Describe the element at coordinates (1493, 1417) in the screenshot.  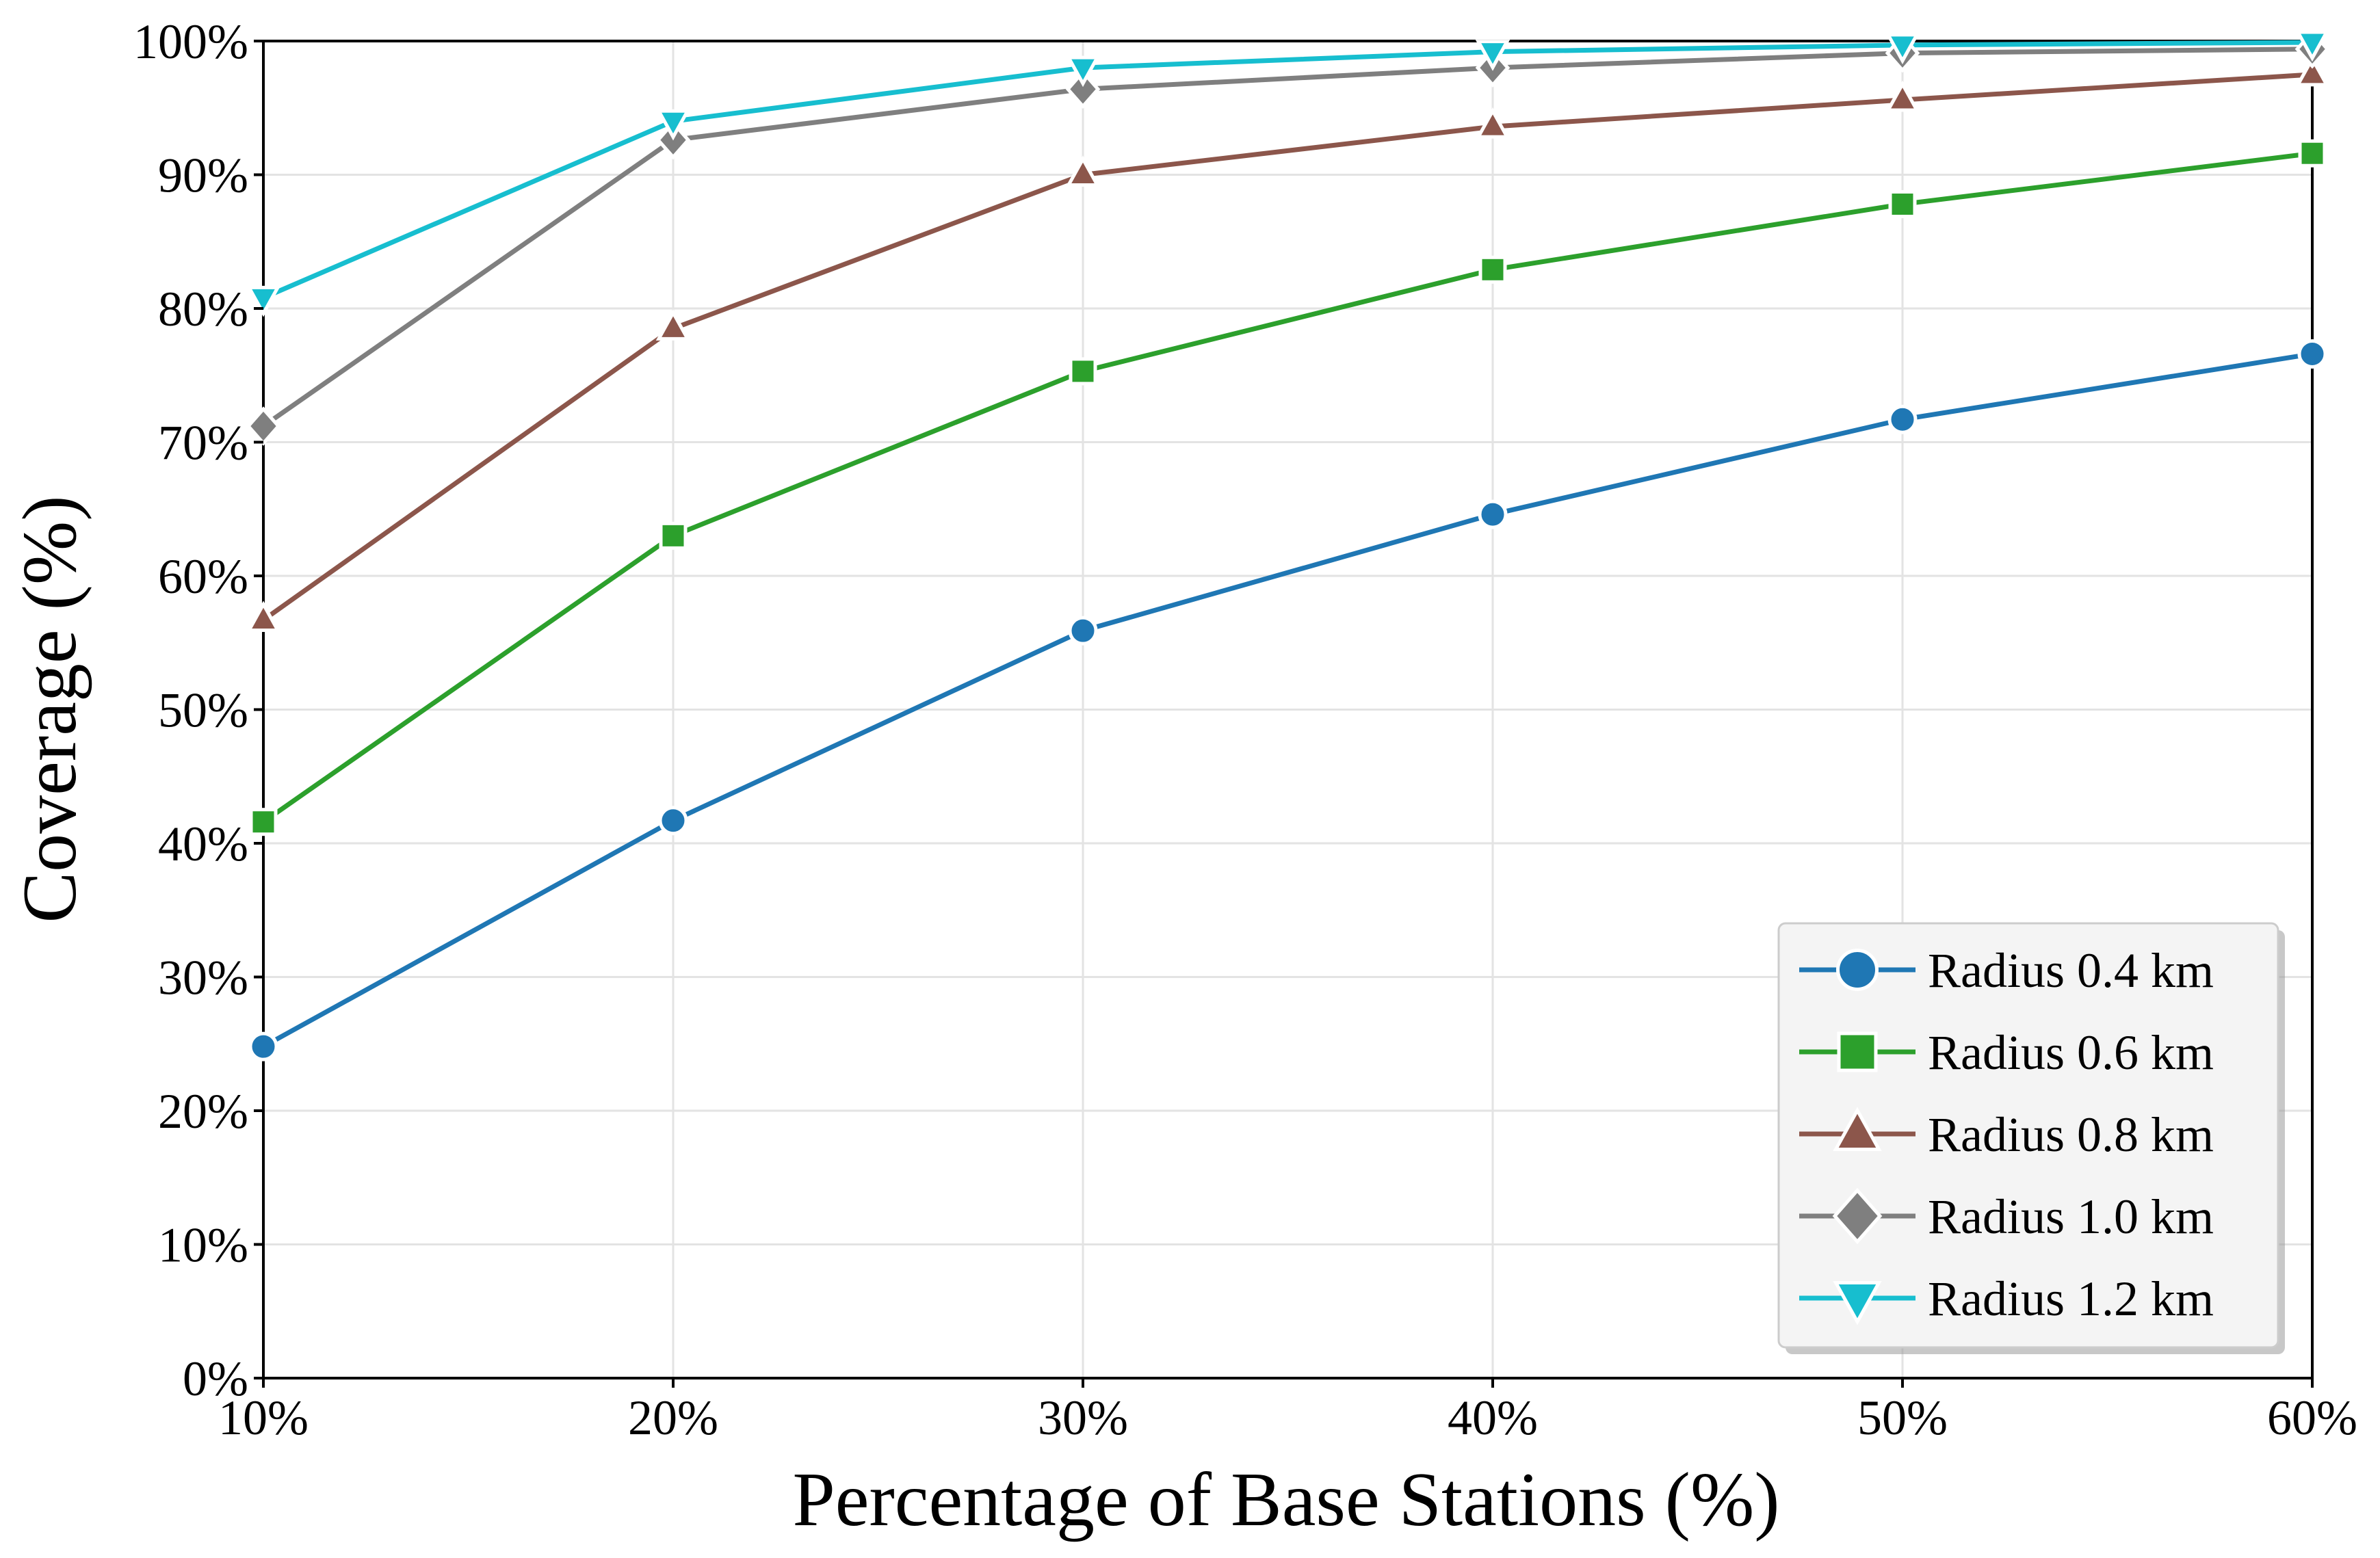
I see `x-tick-label-3: 40%` at that location.